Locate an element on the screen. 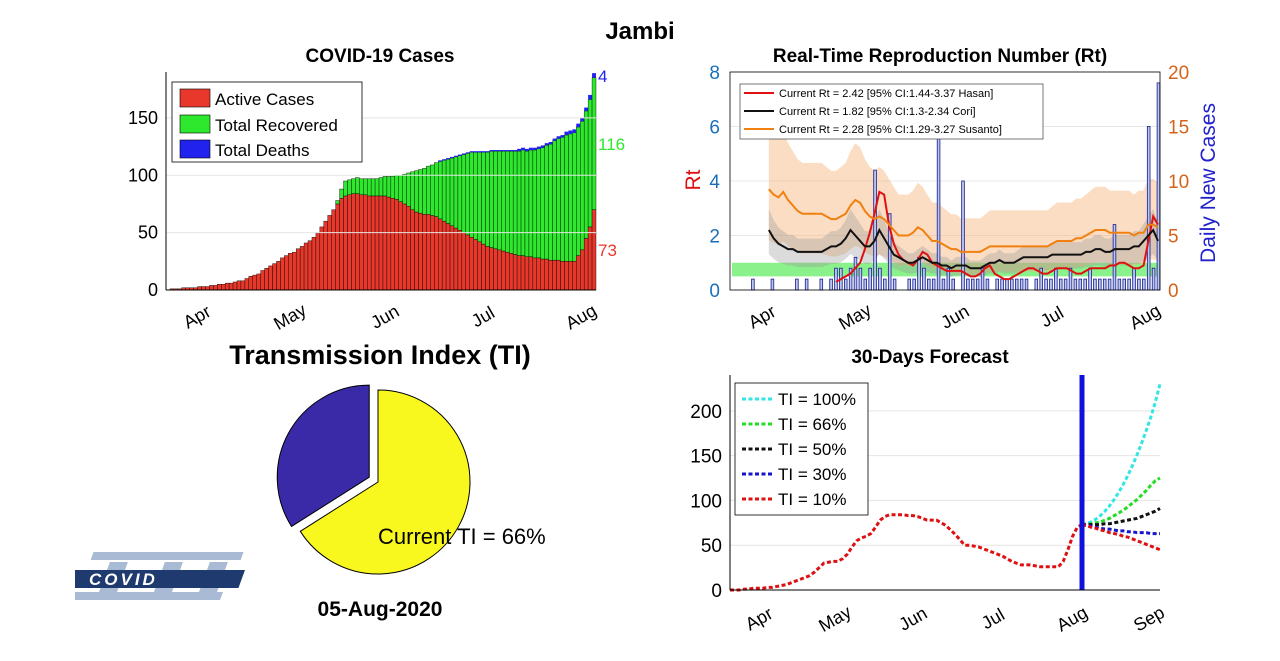 The image size is (1280, 661). end-label-active: 73 is located at coordinates (607, 250).